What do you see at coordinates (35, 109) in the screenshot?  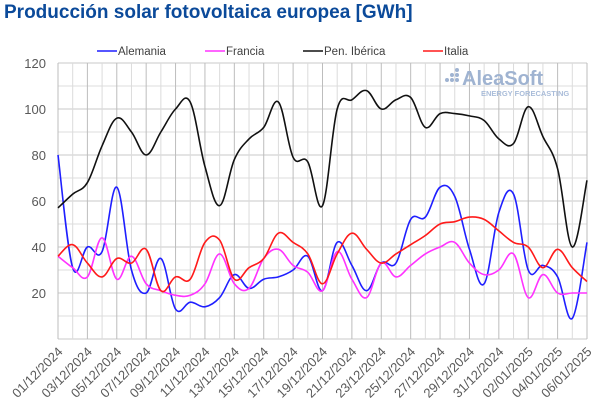 I see `y-tick-label: 100` at bounding box center [35, 109].